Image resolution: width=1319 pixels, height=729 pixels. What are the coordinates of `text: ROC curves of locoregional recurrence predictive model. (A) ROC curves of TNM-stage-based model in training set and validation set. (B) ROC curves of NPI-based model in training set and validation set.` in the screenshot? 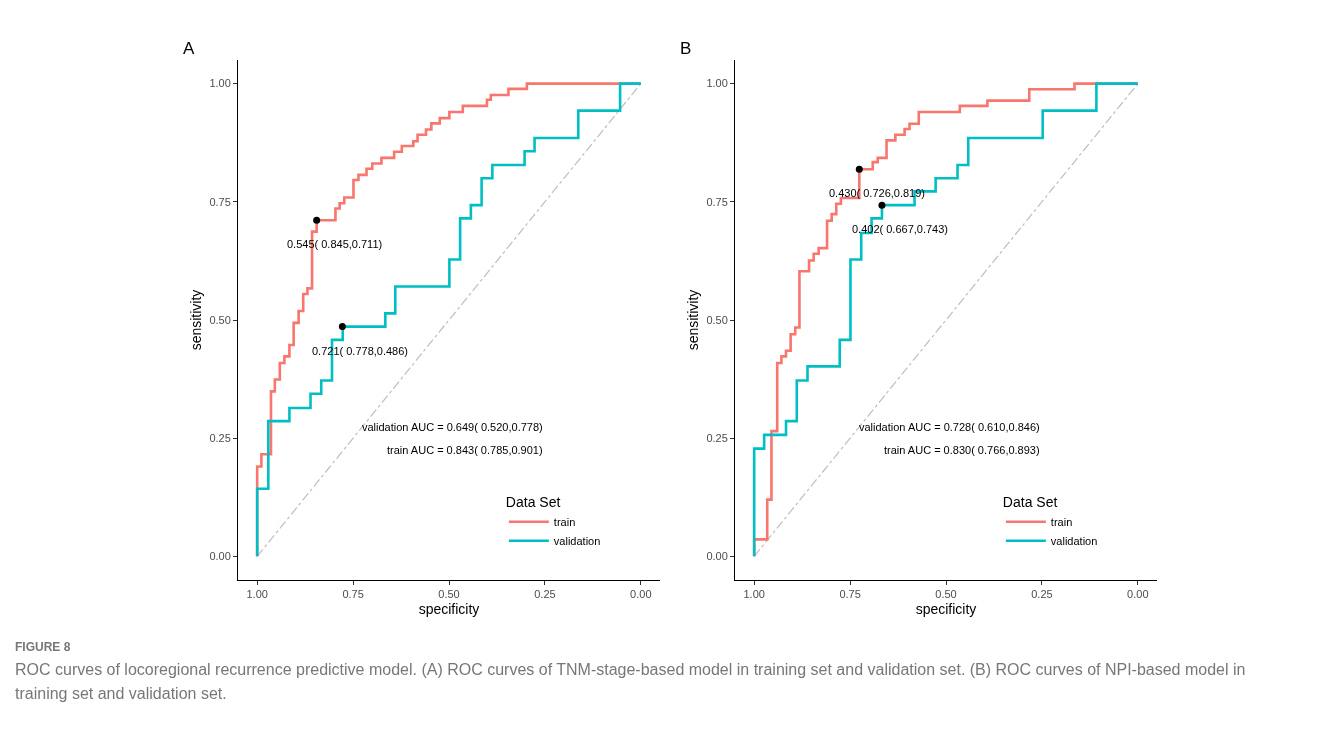 It's located at (631, 682).